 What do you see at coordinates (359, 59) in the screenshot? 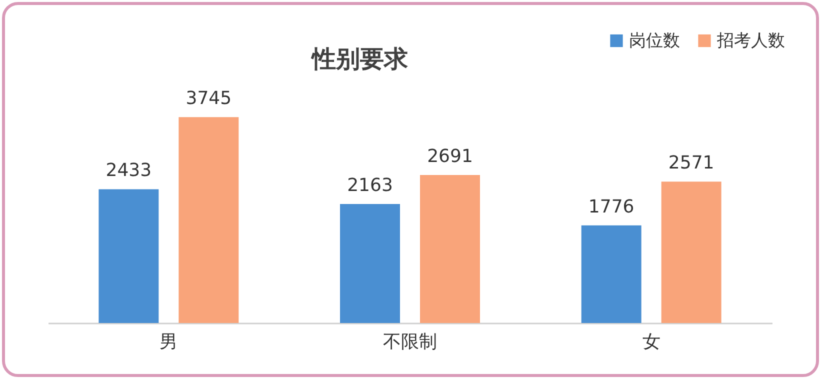
I see `chart-title: 性别要求` at bounding box center [359, 59].